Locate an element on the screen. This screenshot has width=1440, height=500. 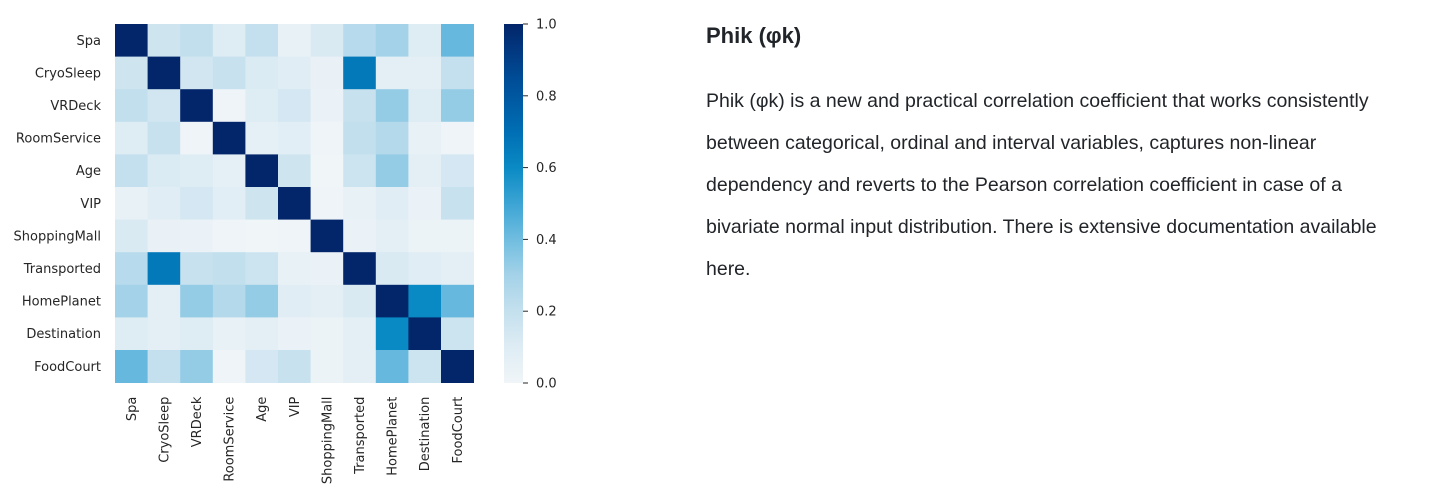
column-label: Destination is located at coordinates (425, 434).